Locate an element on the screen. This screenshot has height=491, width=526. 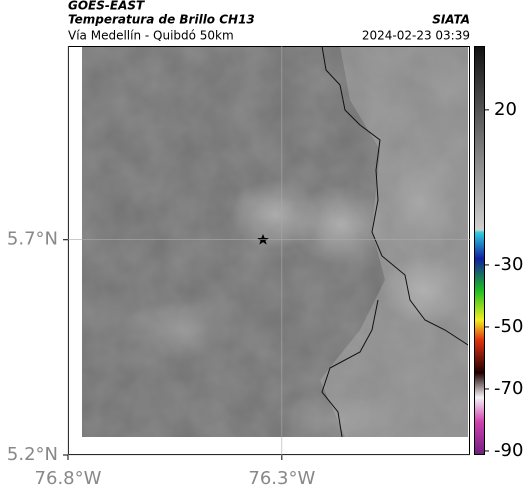
y-tick-label: 5.7°N is located at coordinates (32, 239).